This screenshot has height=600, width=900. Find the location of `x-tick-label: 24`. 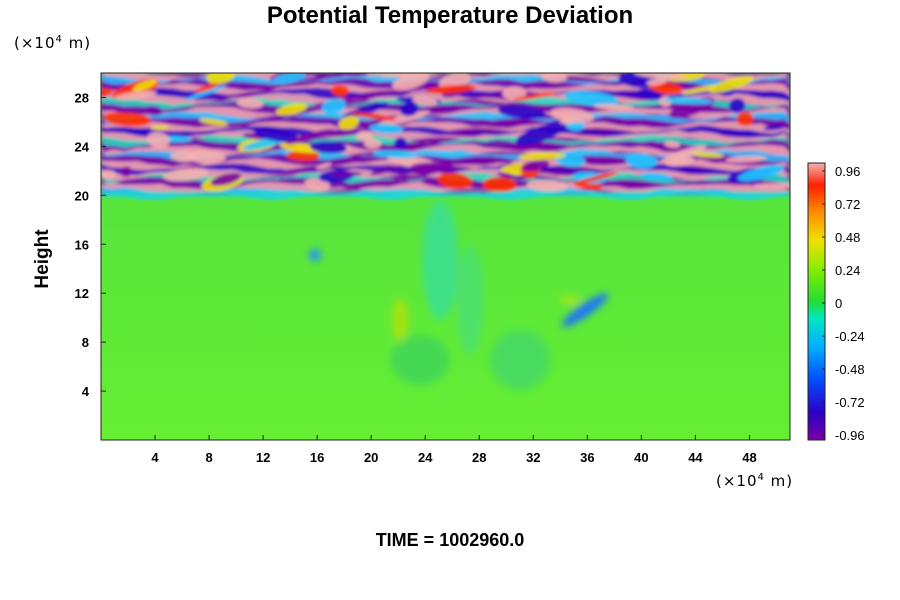

x-tick-label: 24 is located at coordinates (425, 457).